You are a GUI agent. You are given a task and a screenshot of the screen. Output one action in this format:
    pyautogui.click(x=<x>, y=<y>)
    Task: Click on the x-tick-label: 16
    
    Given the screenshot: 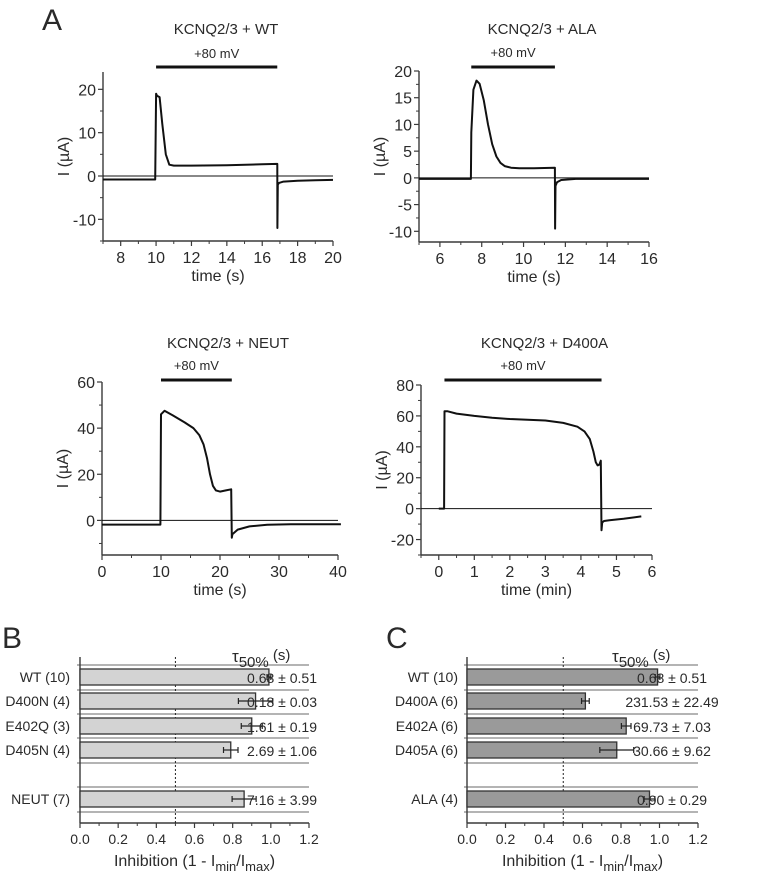 What is the action you would take?
    pyautogui.click(x=262, y=258)
    